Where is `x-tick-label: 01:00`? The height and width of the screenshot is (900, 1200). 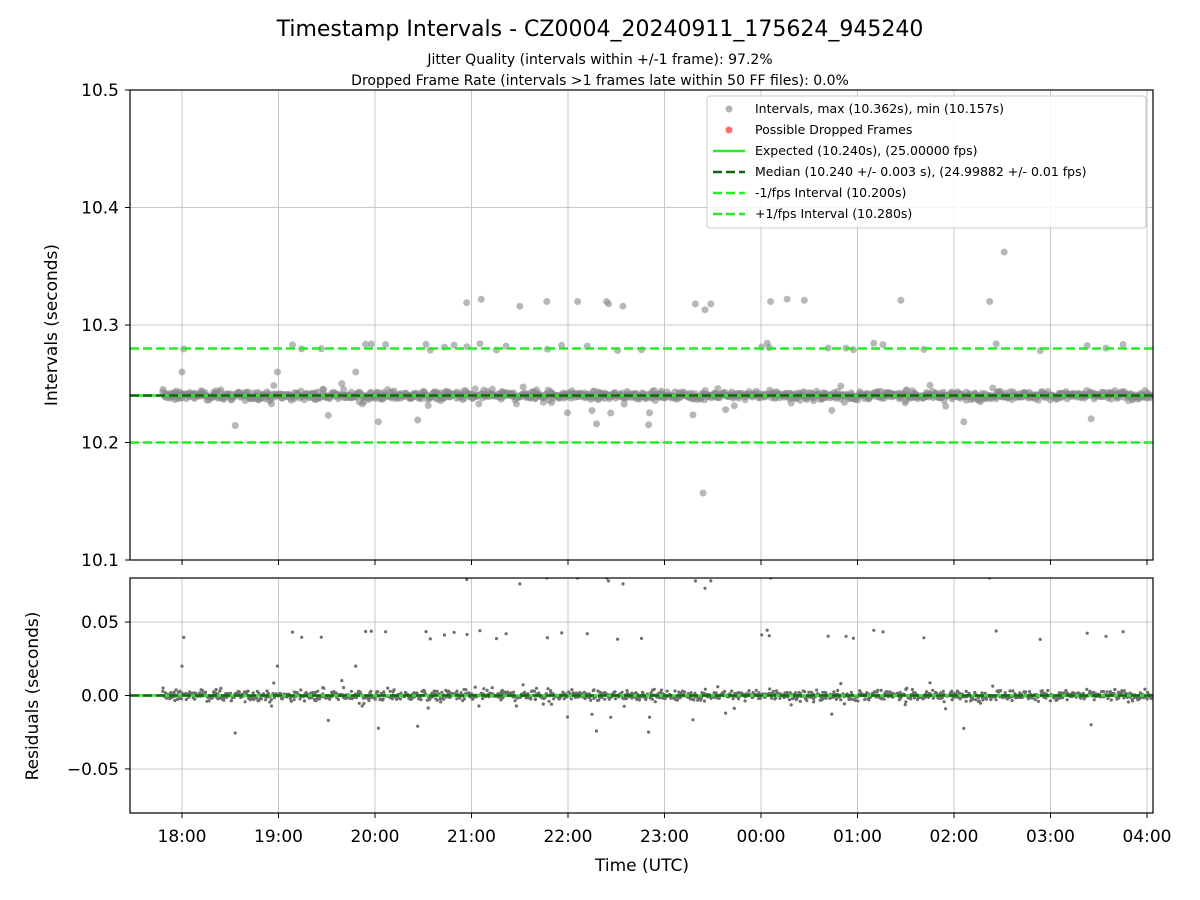 x-tick-label: 01:00 is located at coordinates (857, 837).